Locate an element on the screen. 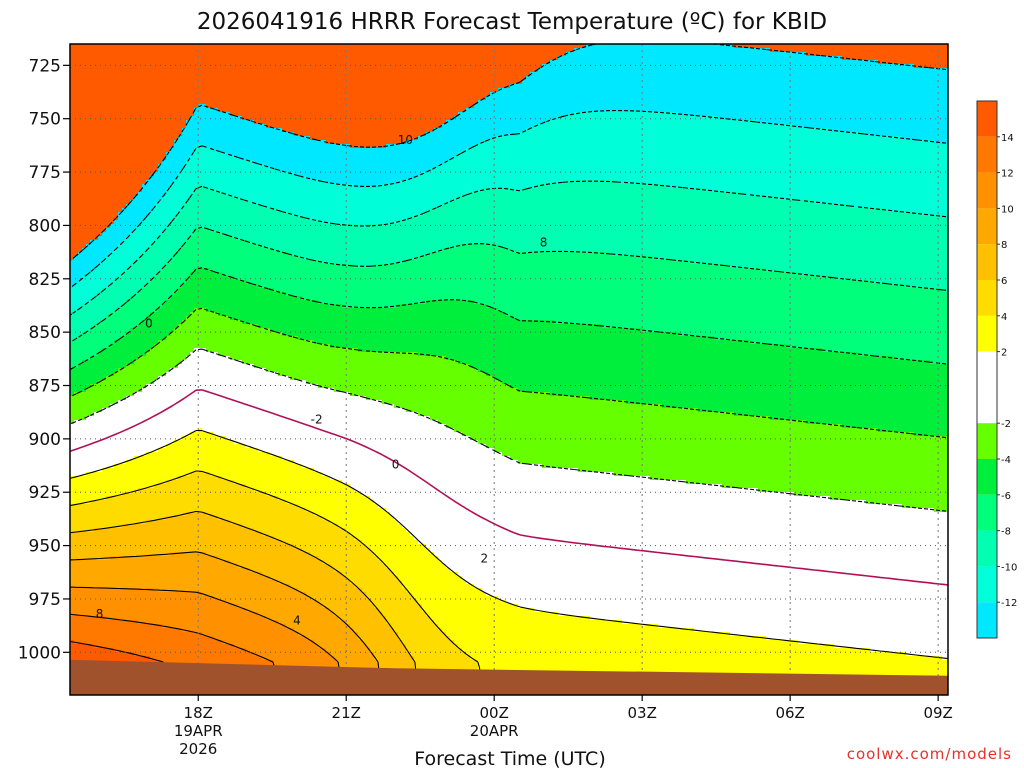 This screenshot has height=768, width=1024. colorbar-tick-label: 12 is located at coordinates (1007, 174).